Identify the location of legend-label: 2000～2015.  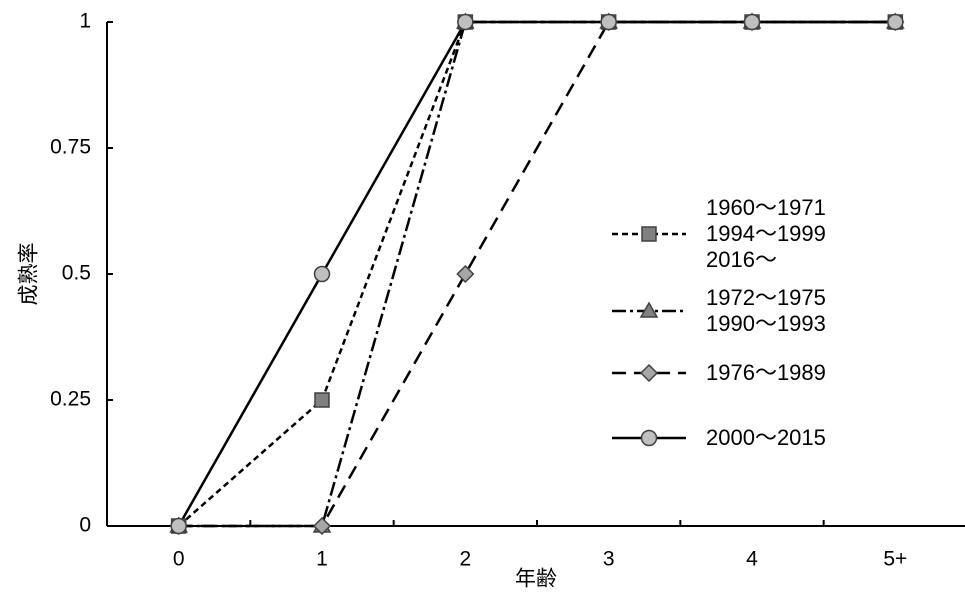
(766, 437).